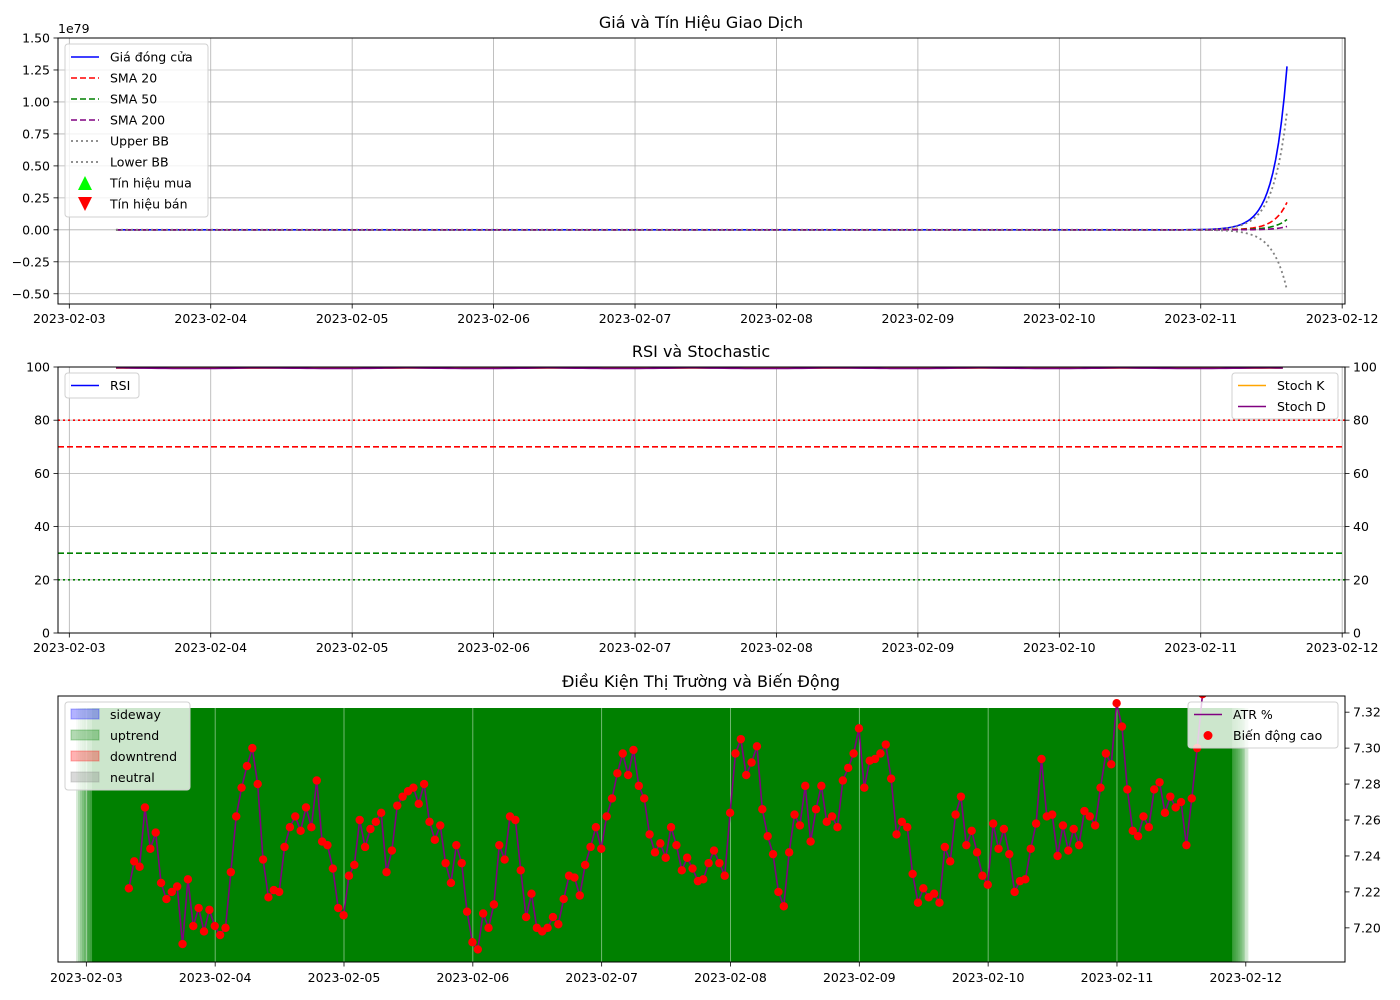 The height and width of the screenshot is (1000, 1400). I want to click on legend-neutral-label: neutral, so click(132, 777).